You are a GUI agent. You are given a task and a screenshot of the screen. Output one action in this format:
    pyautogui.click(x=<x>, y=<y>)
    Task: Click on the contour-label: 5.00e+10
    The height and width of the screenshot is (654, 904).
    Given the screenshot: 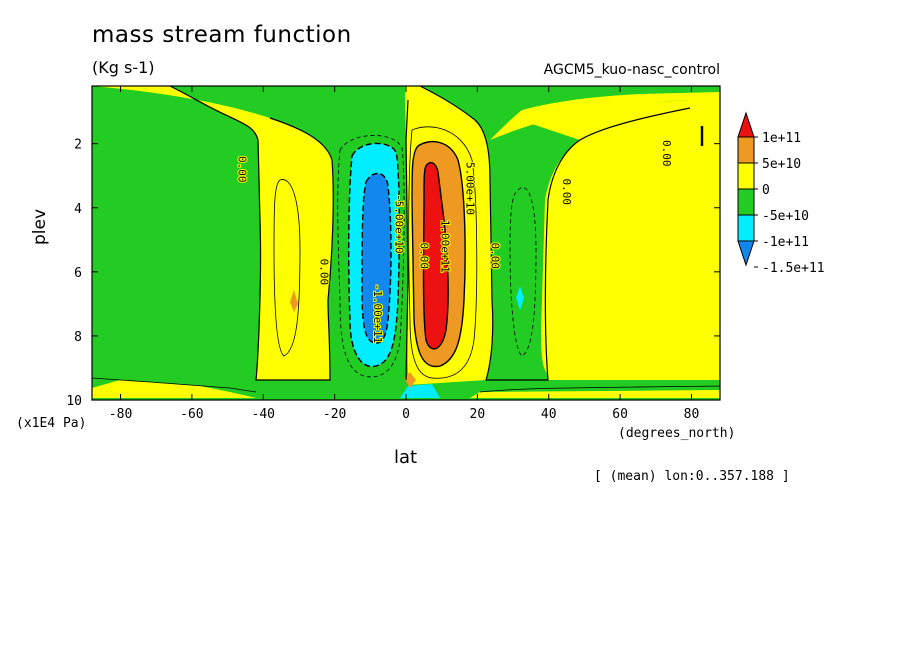 What is the action you would take?
    pyautogui.click(x=470, y=188)
    